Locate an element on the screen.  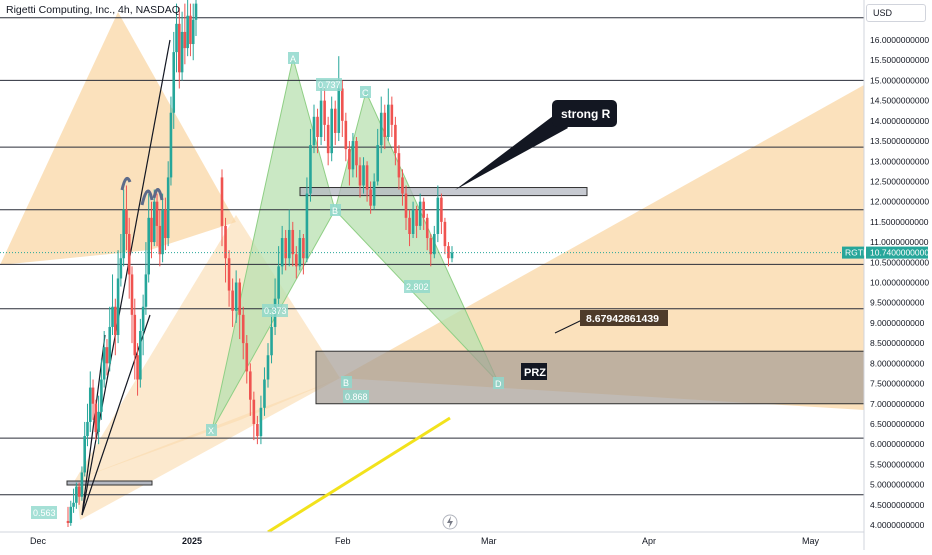
point-a-marker: A is located at coordinates (293, 58).